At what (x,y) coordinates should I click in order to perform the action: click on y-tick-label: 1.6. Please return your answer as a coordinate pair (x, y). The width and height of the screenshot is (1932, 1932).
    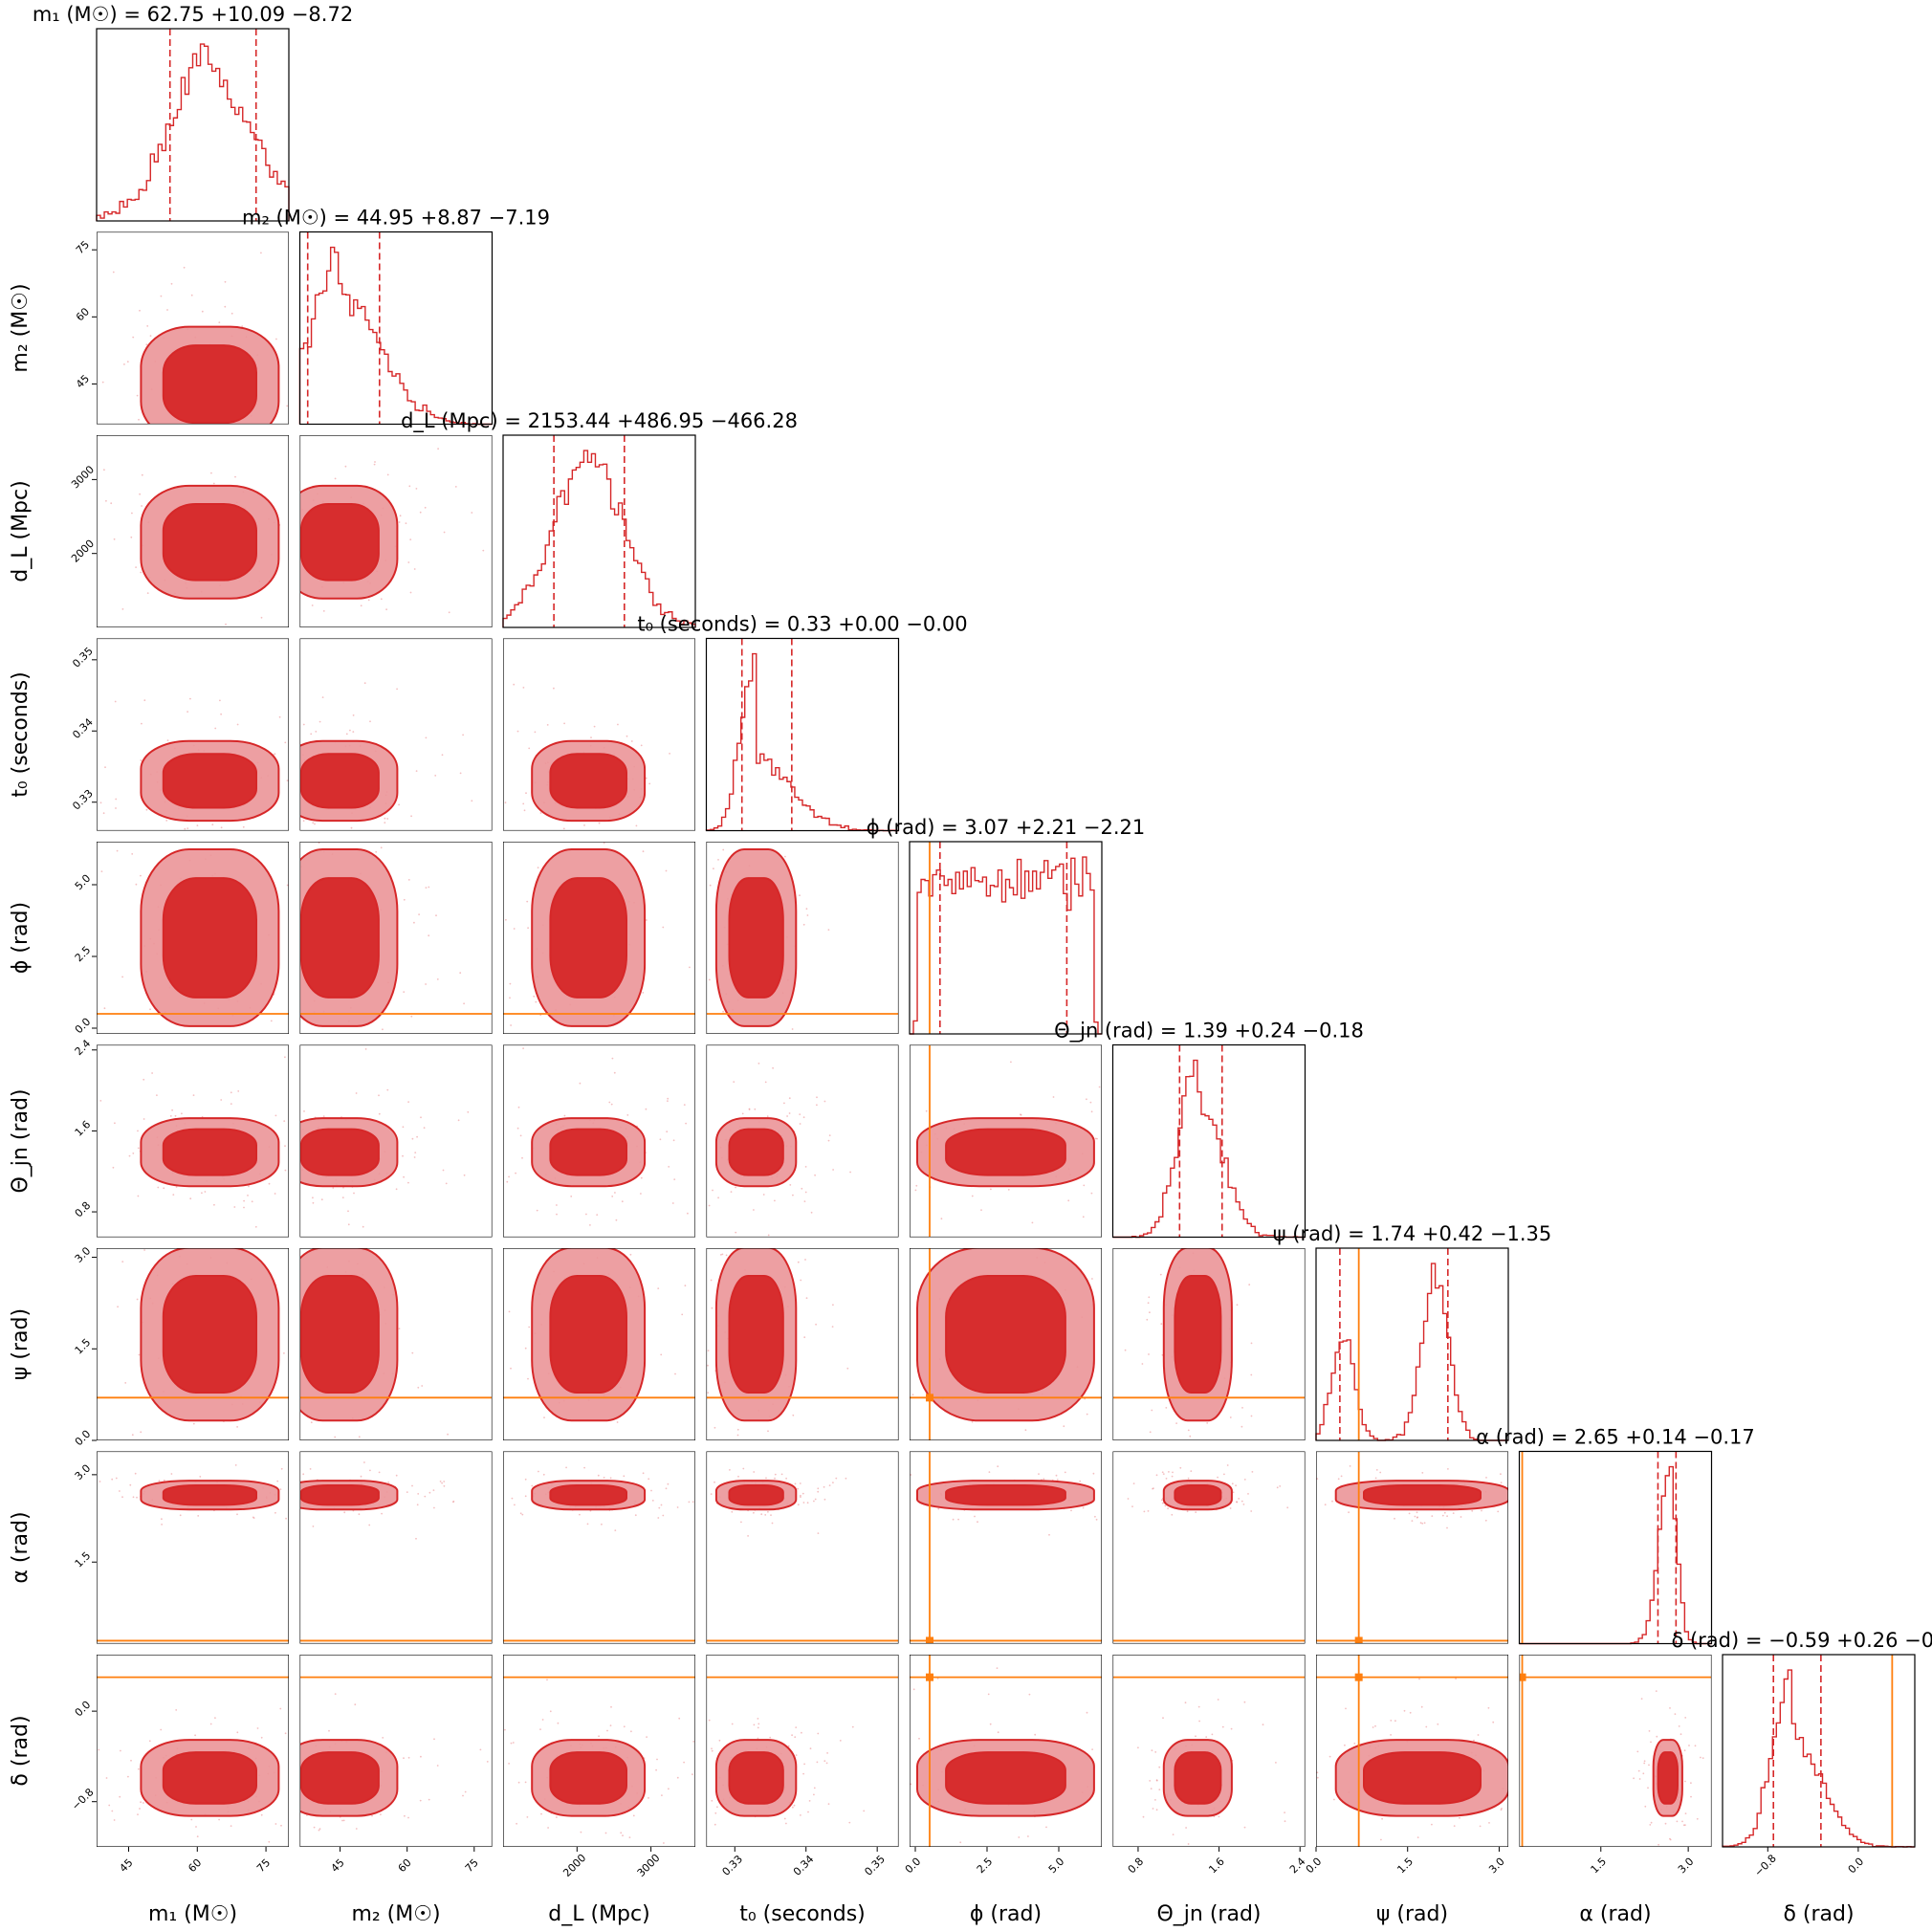
    Looking at the image, I should click on (83, 1128).